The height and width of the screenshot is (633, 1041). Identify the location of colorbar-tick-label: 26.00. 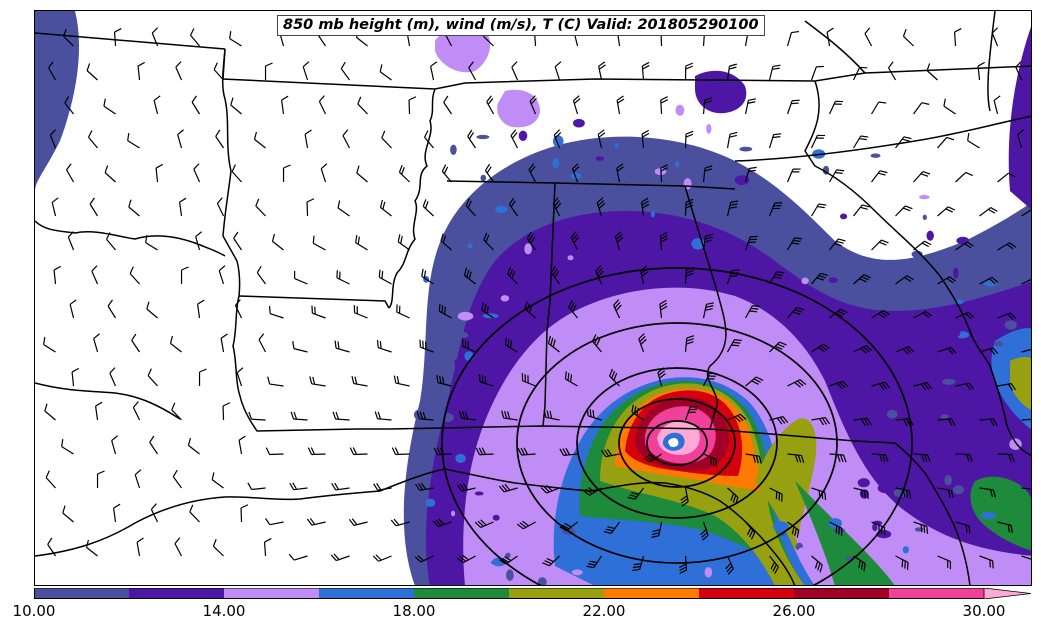
(794, 611).